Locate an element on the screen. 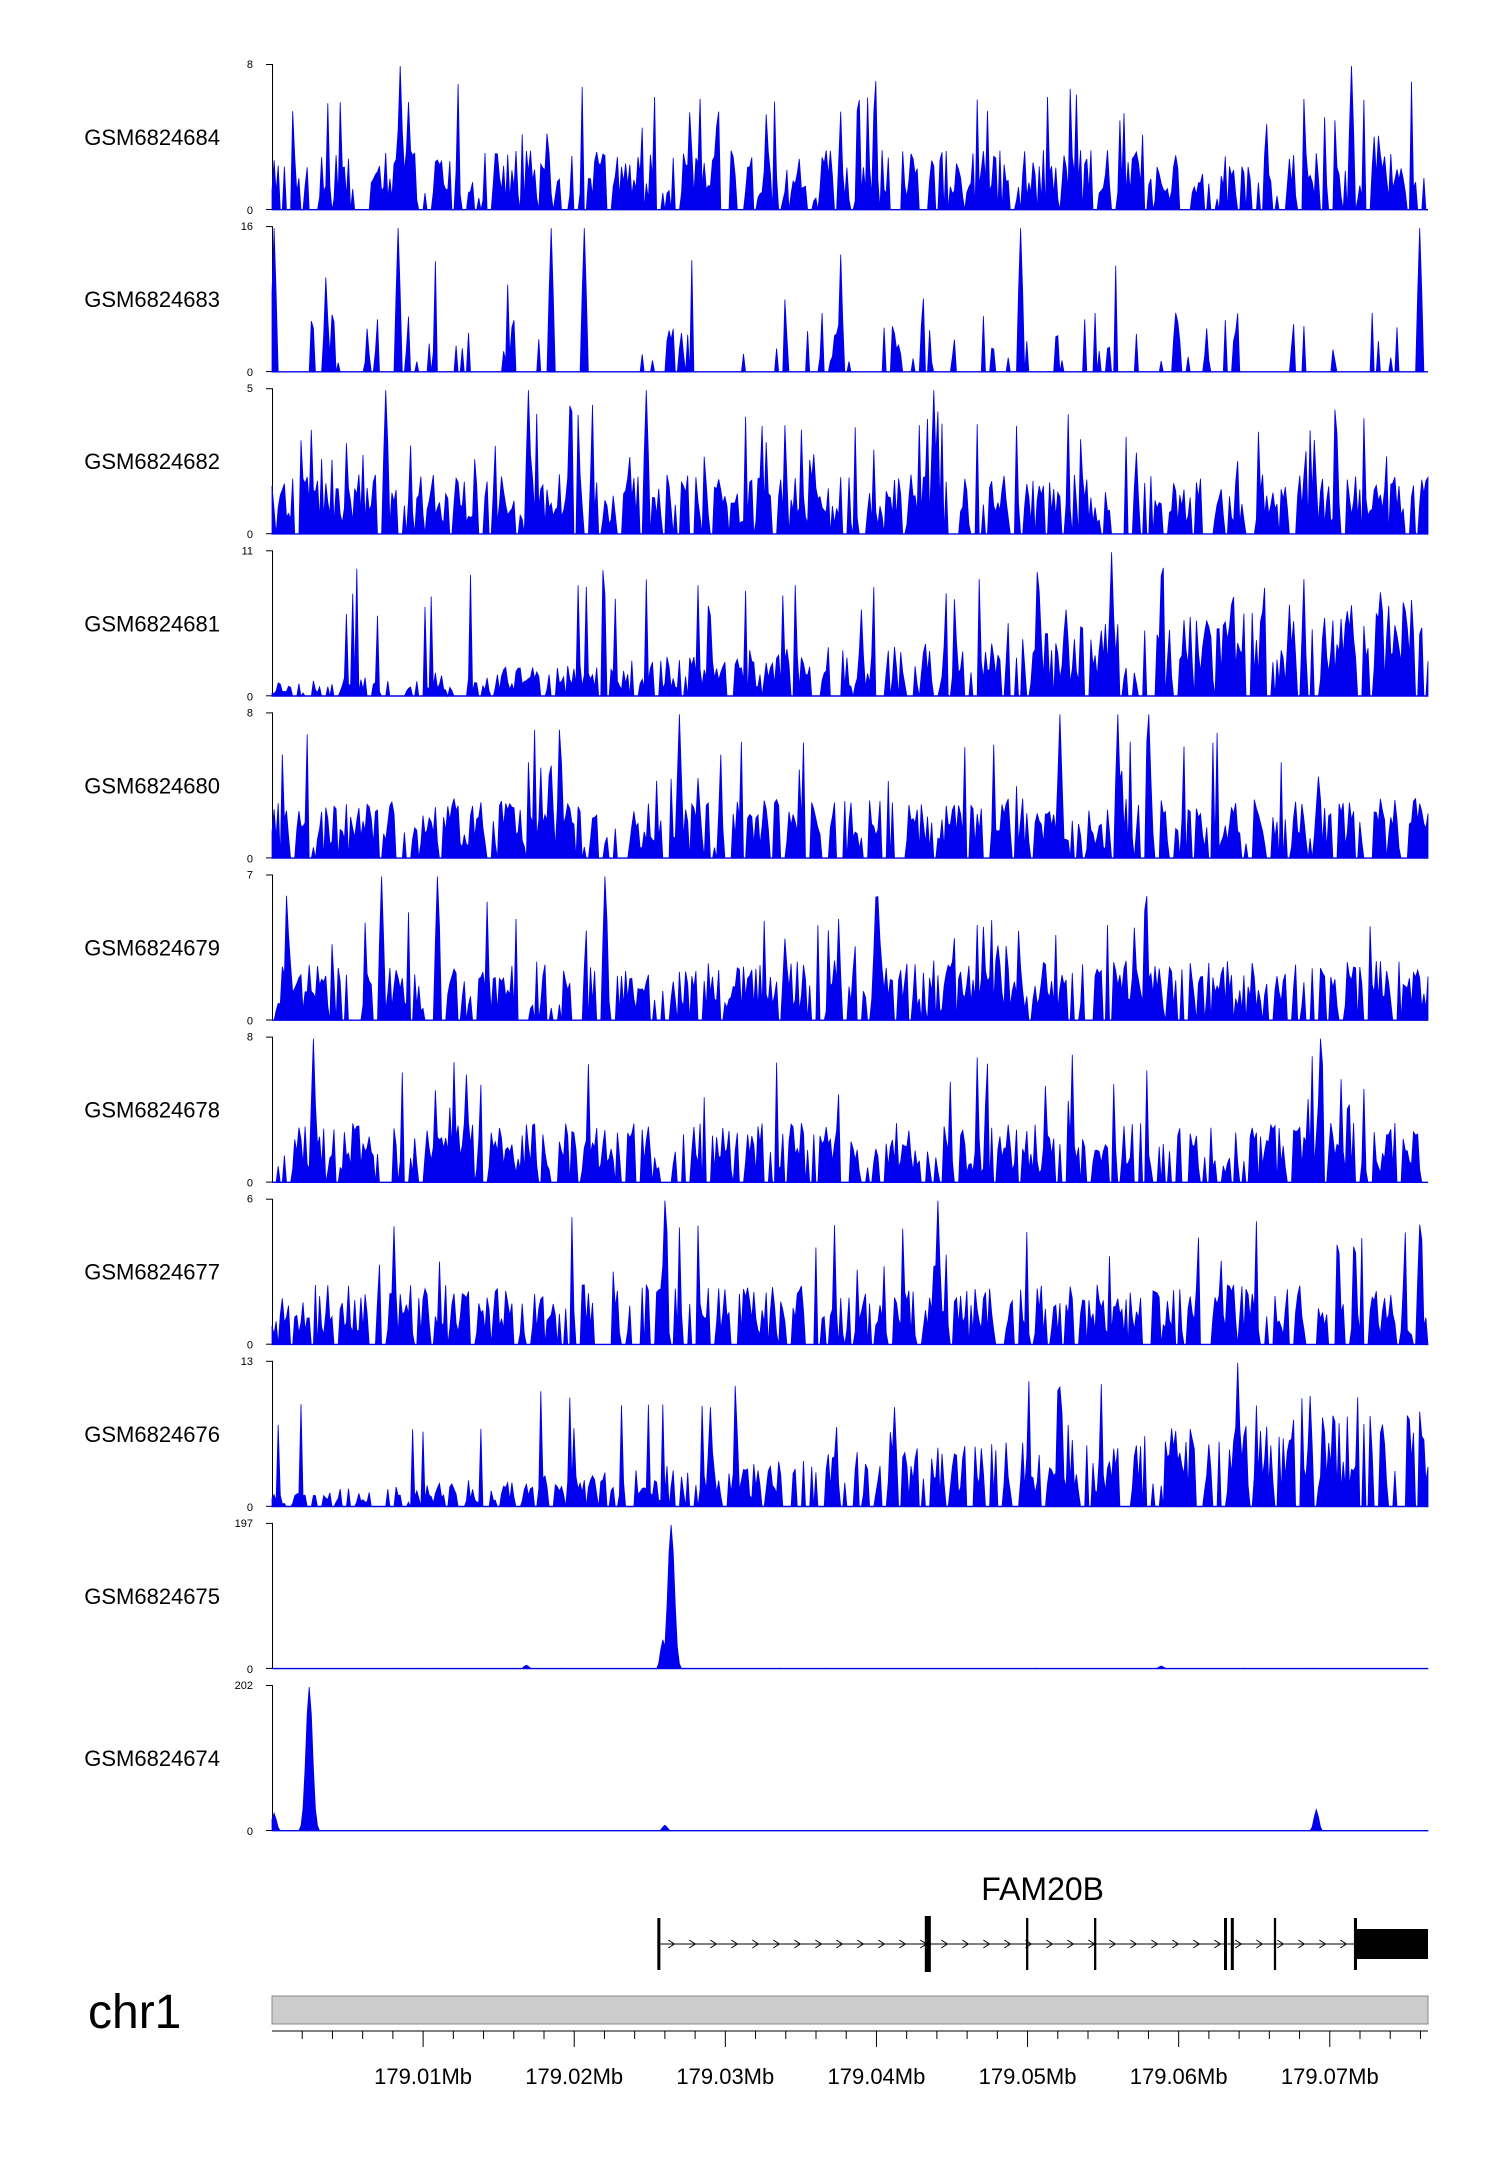 The image size is (1500, 2170). track-label: GSM6824679 is located at coordinates (152, 948).